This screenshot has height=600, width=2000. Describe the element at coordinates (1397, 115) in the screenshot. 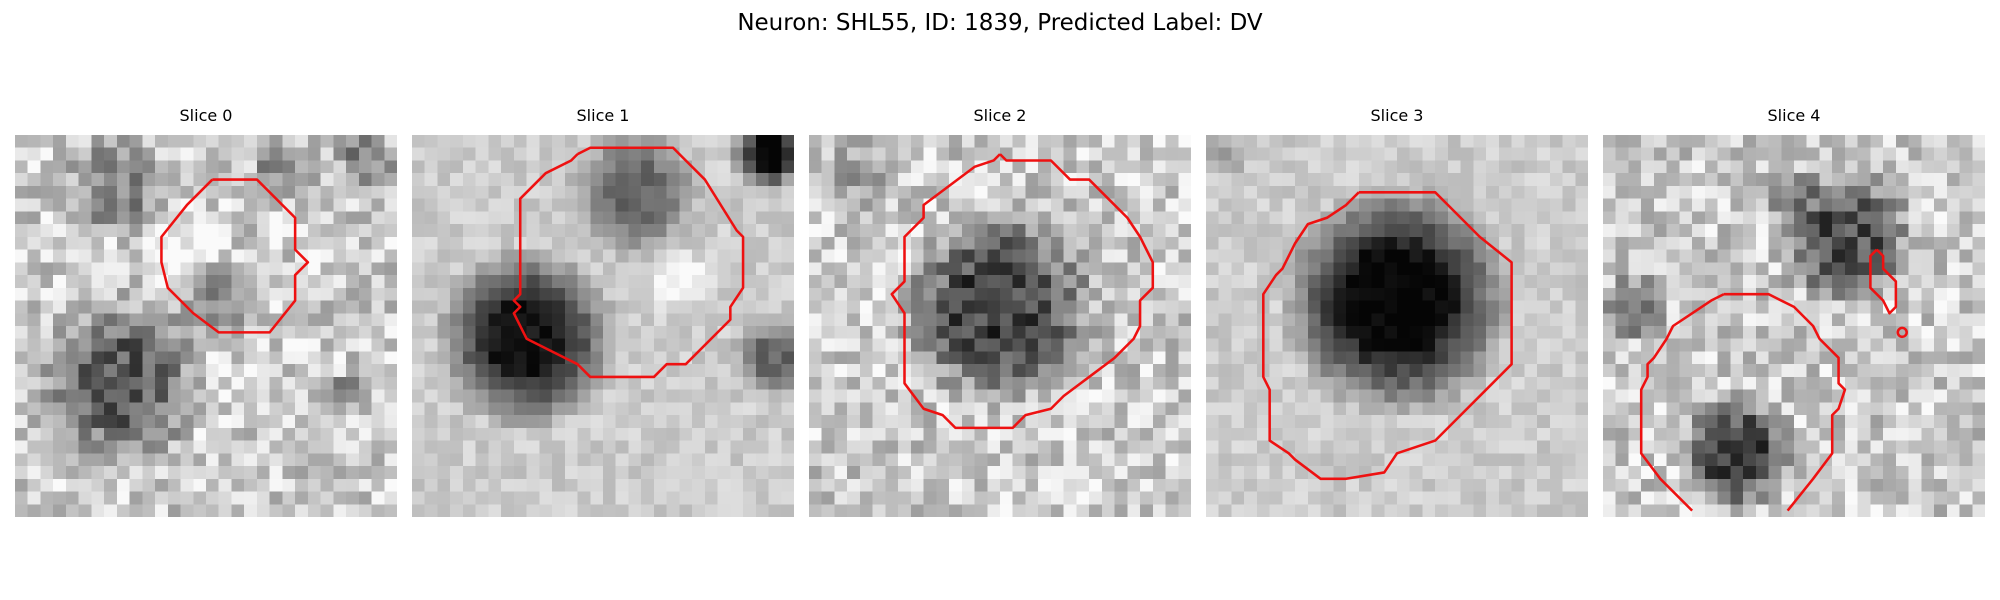

I see `slice-title: Slice 3` at that location.